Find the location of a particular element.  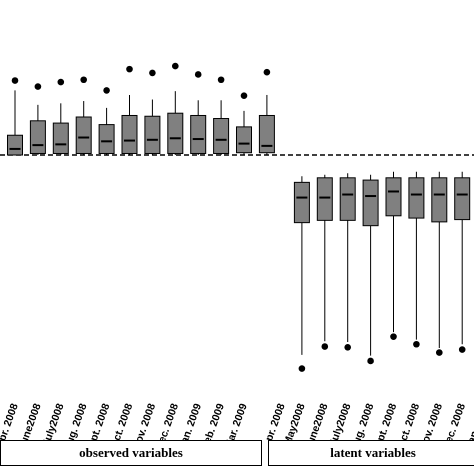

category-label-15: July2008 is located at coordinates (340, 421).